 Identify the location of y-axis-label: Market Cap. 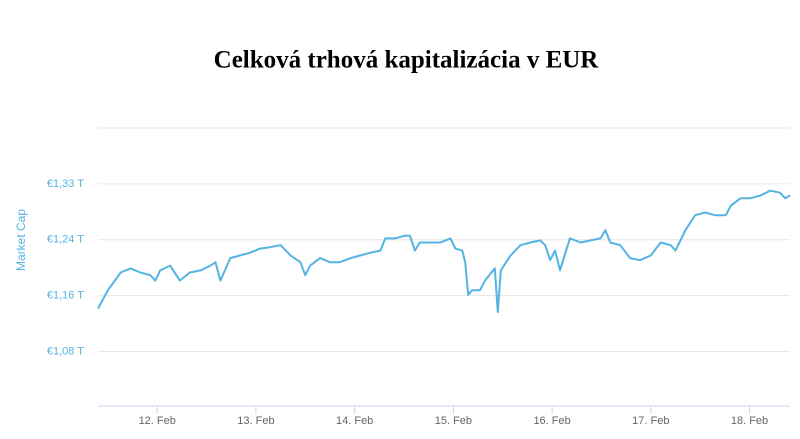
(21, 240).